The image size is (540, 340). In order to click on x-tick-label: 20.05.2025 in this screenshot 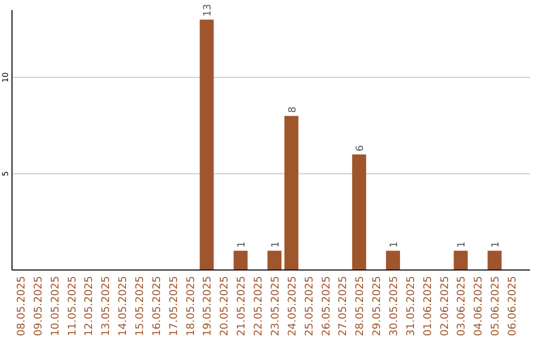, I will do `click(224, 306)`.